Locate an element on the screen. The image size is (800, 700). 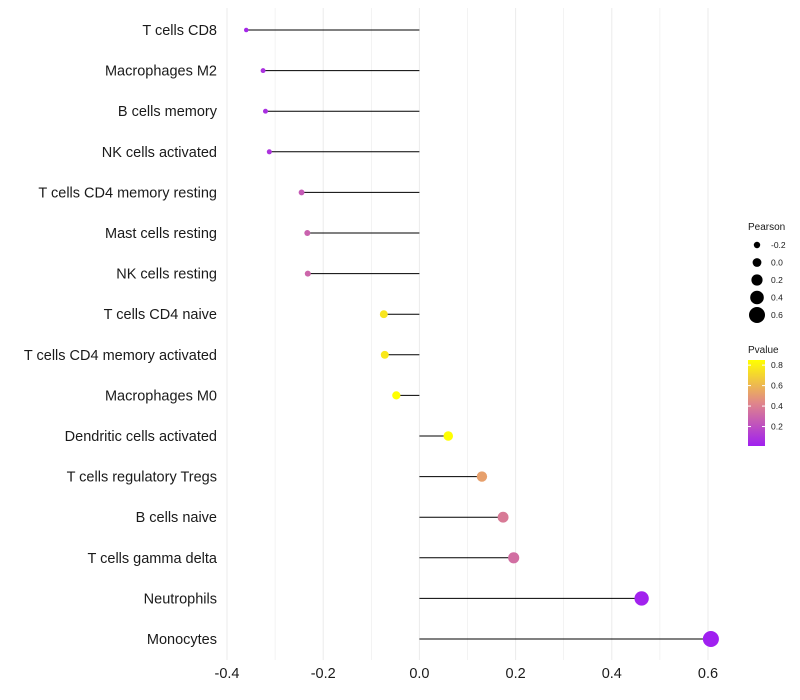
category-label: Mast cells resting is located at coordinates (161, 234).